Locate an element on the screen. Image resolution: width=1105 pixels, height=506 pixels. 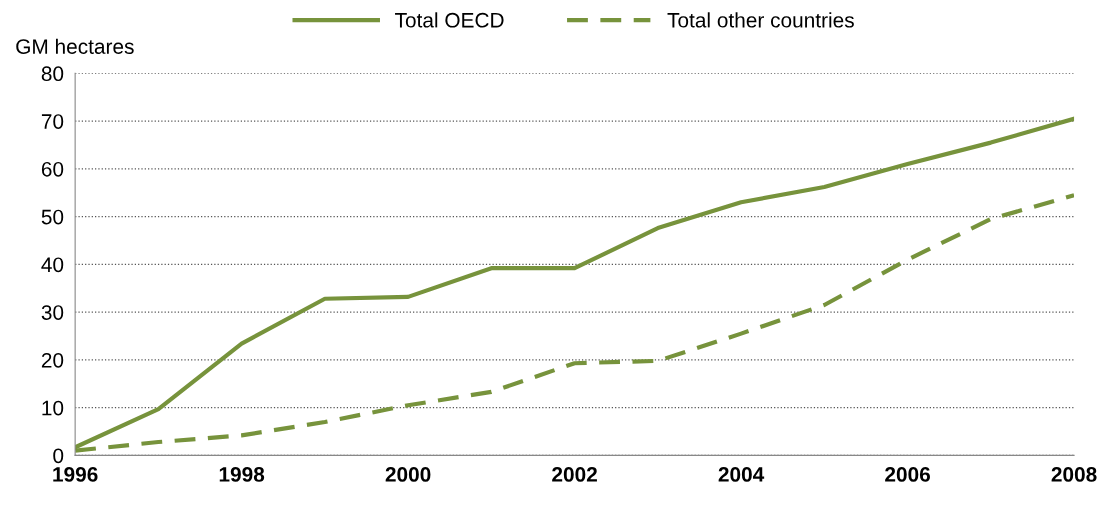
x-tick-label: 2004 is located at coordinates (741, 474).